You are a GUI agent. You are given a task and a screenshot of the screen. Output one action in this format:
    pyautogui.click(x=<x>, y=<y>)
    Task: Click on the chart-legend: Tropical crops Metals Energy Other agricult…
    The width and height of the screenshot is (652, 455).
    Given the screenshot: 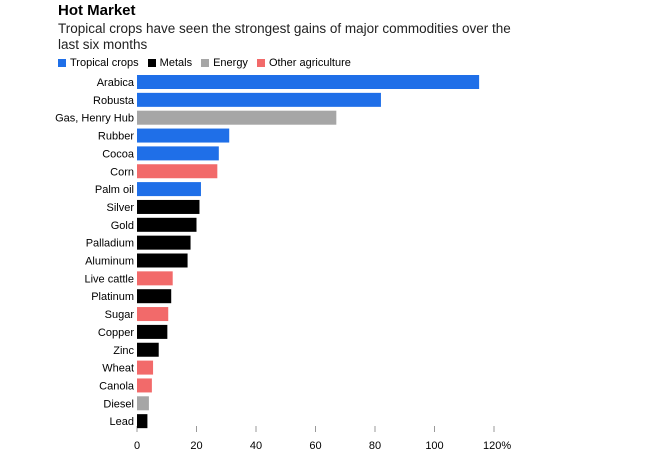 What is the action you would take?
    pyautogui.click(x=209, y=63)
    